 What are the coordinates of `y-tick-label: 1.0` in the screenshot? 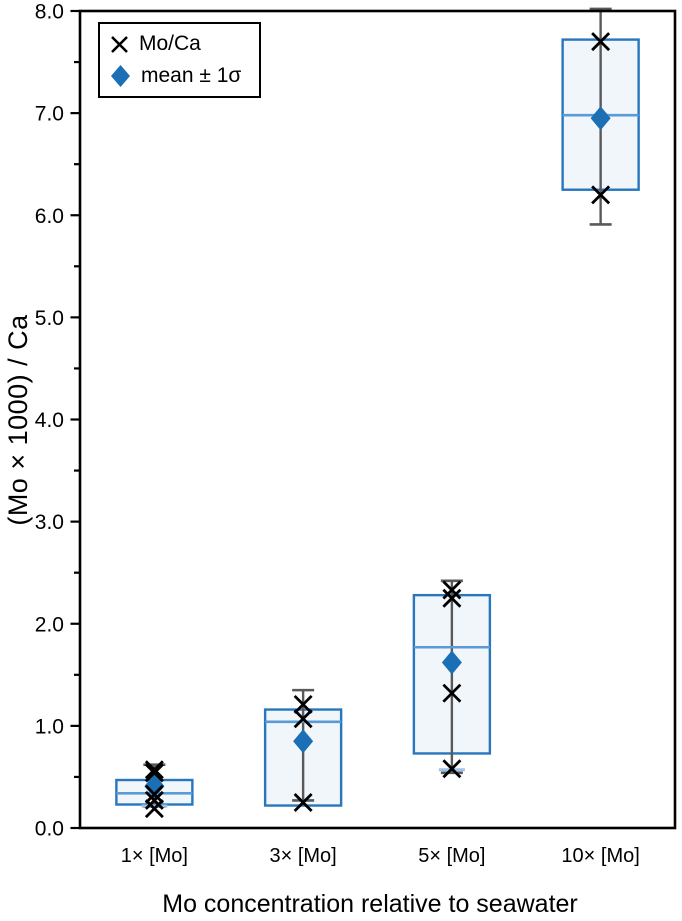 It's located at (49, 726).